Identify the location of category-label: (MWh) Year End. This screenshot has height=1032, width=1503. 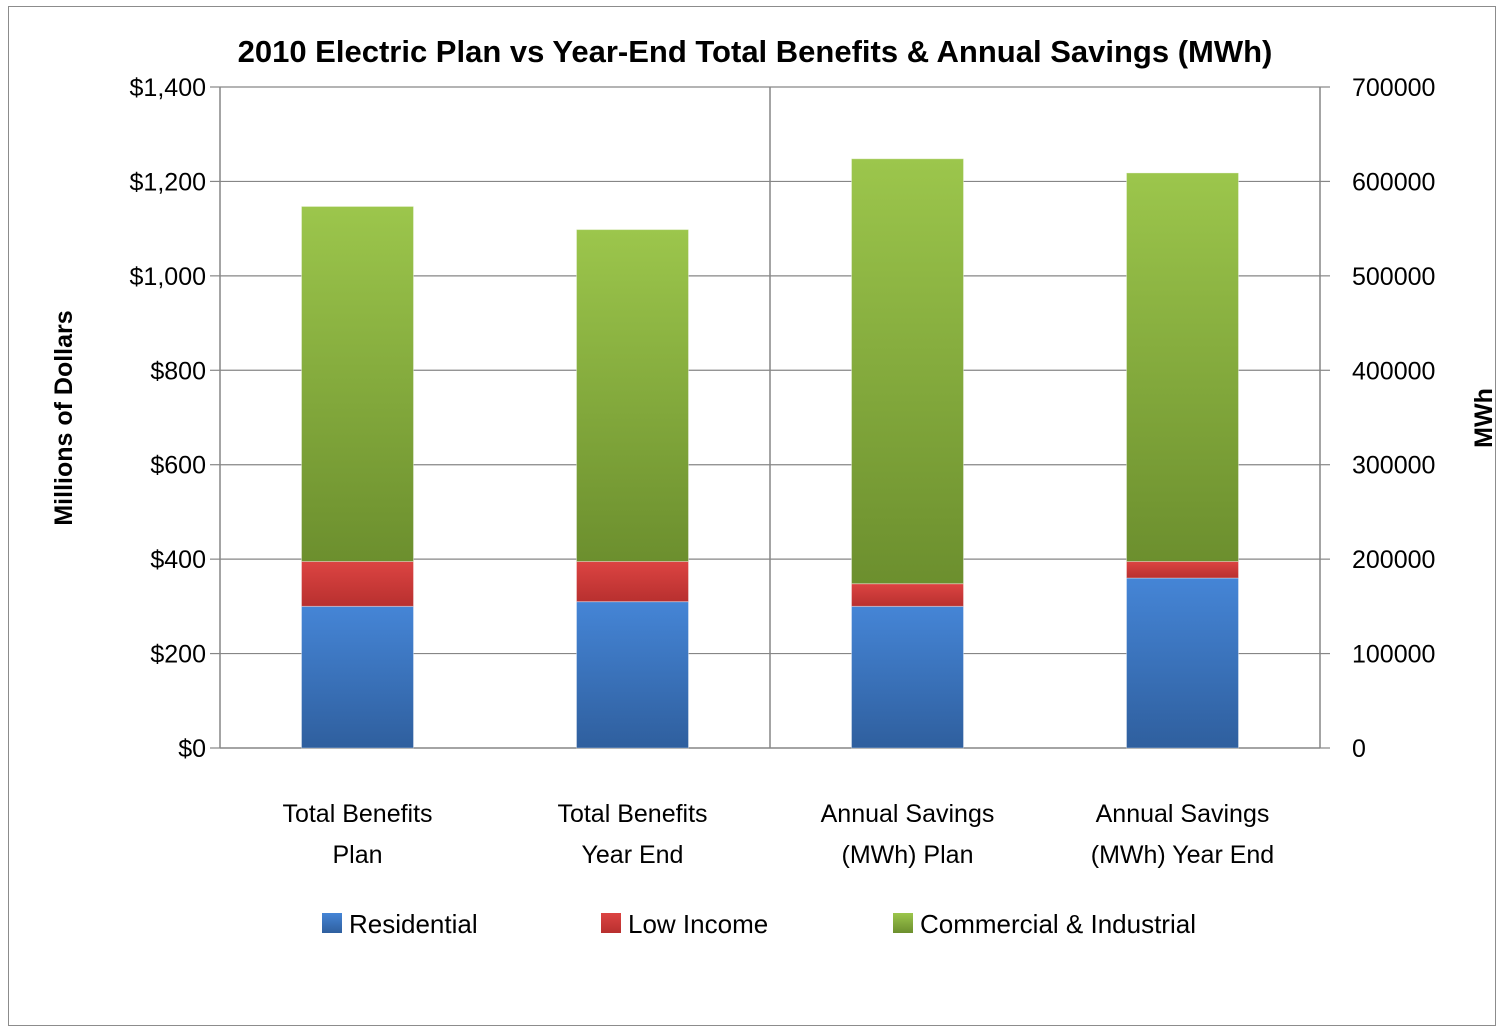
(1182, 855).